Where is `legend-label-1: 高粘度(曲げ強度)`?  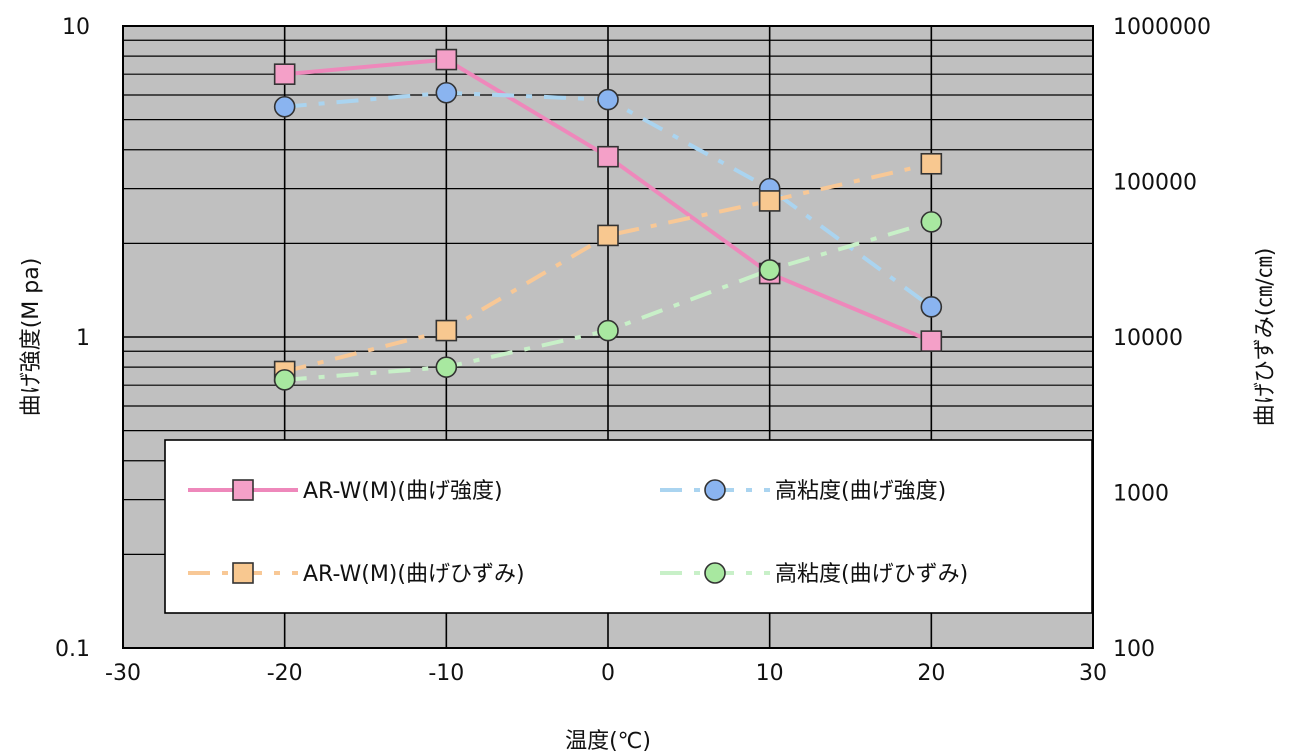 legend-label-1: 高粘度(曲げ強度) is located at coordinates (860, 491).